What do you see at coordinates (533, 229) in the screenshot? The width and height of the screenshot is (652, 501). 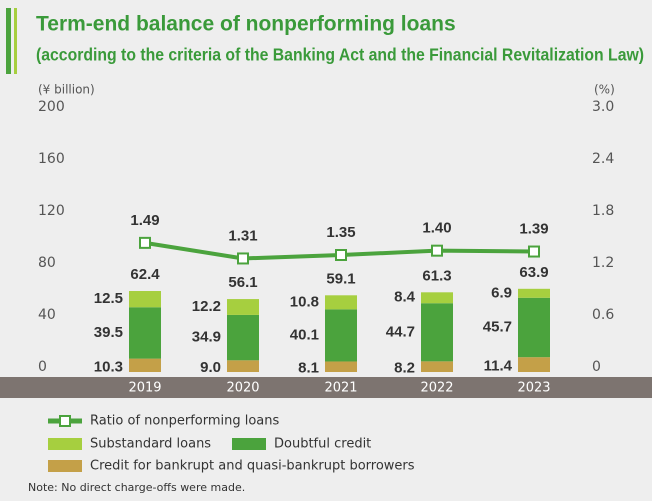 I see `data-label: 1.39` at bounding box center [533, 229].